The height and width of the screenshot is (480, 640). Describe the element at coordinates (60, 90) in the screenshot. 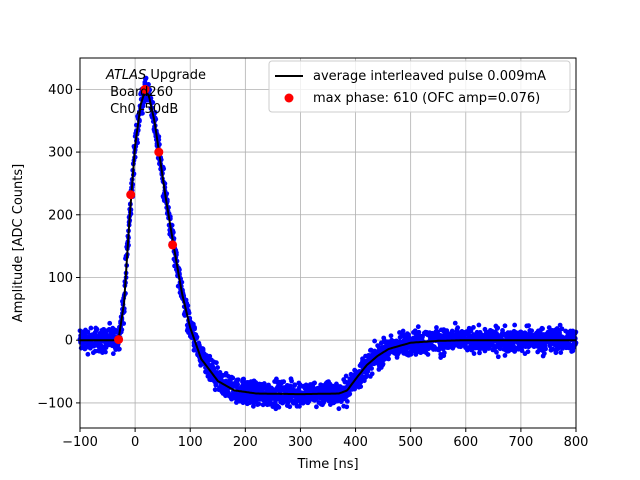

I see `y-tick-label: 400` at that location.